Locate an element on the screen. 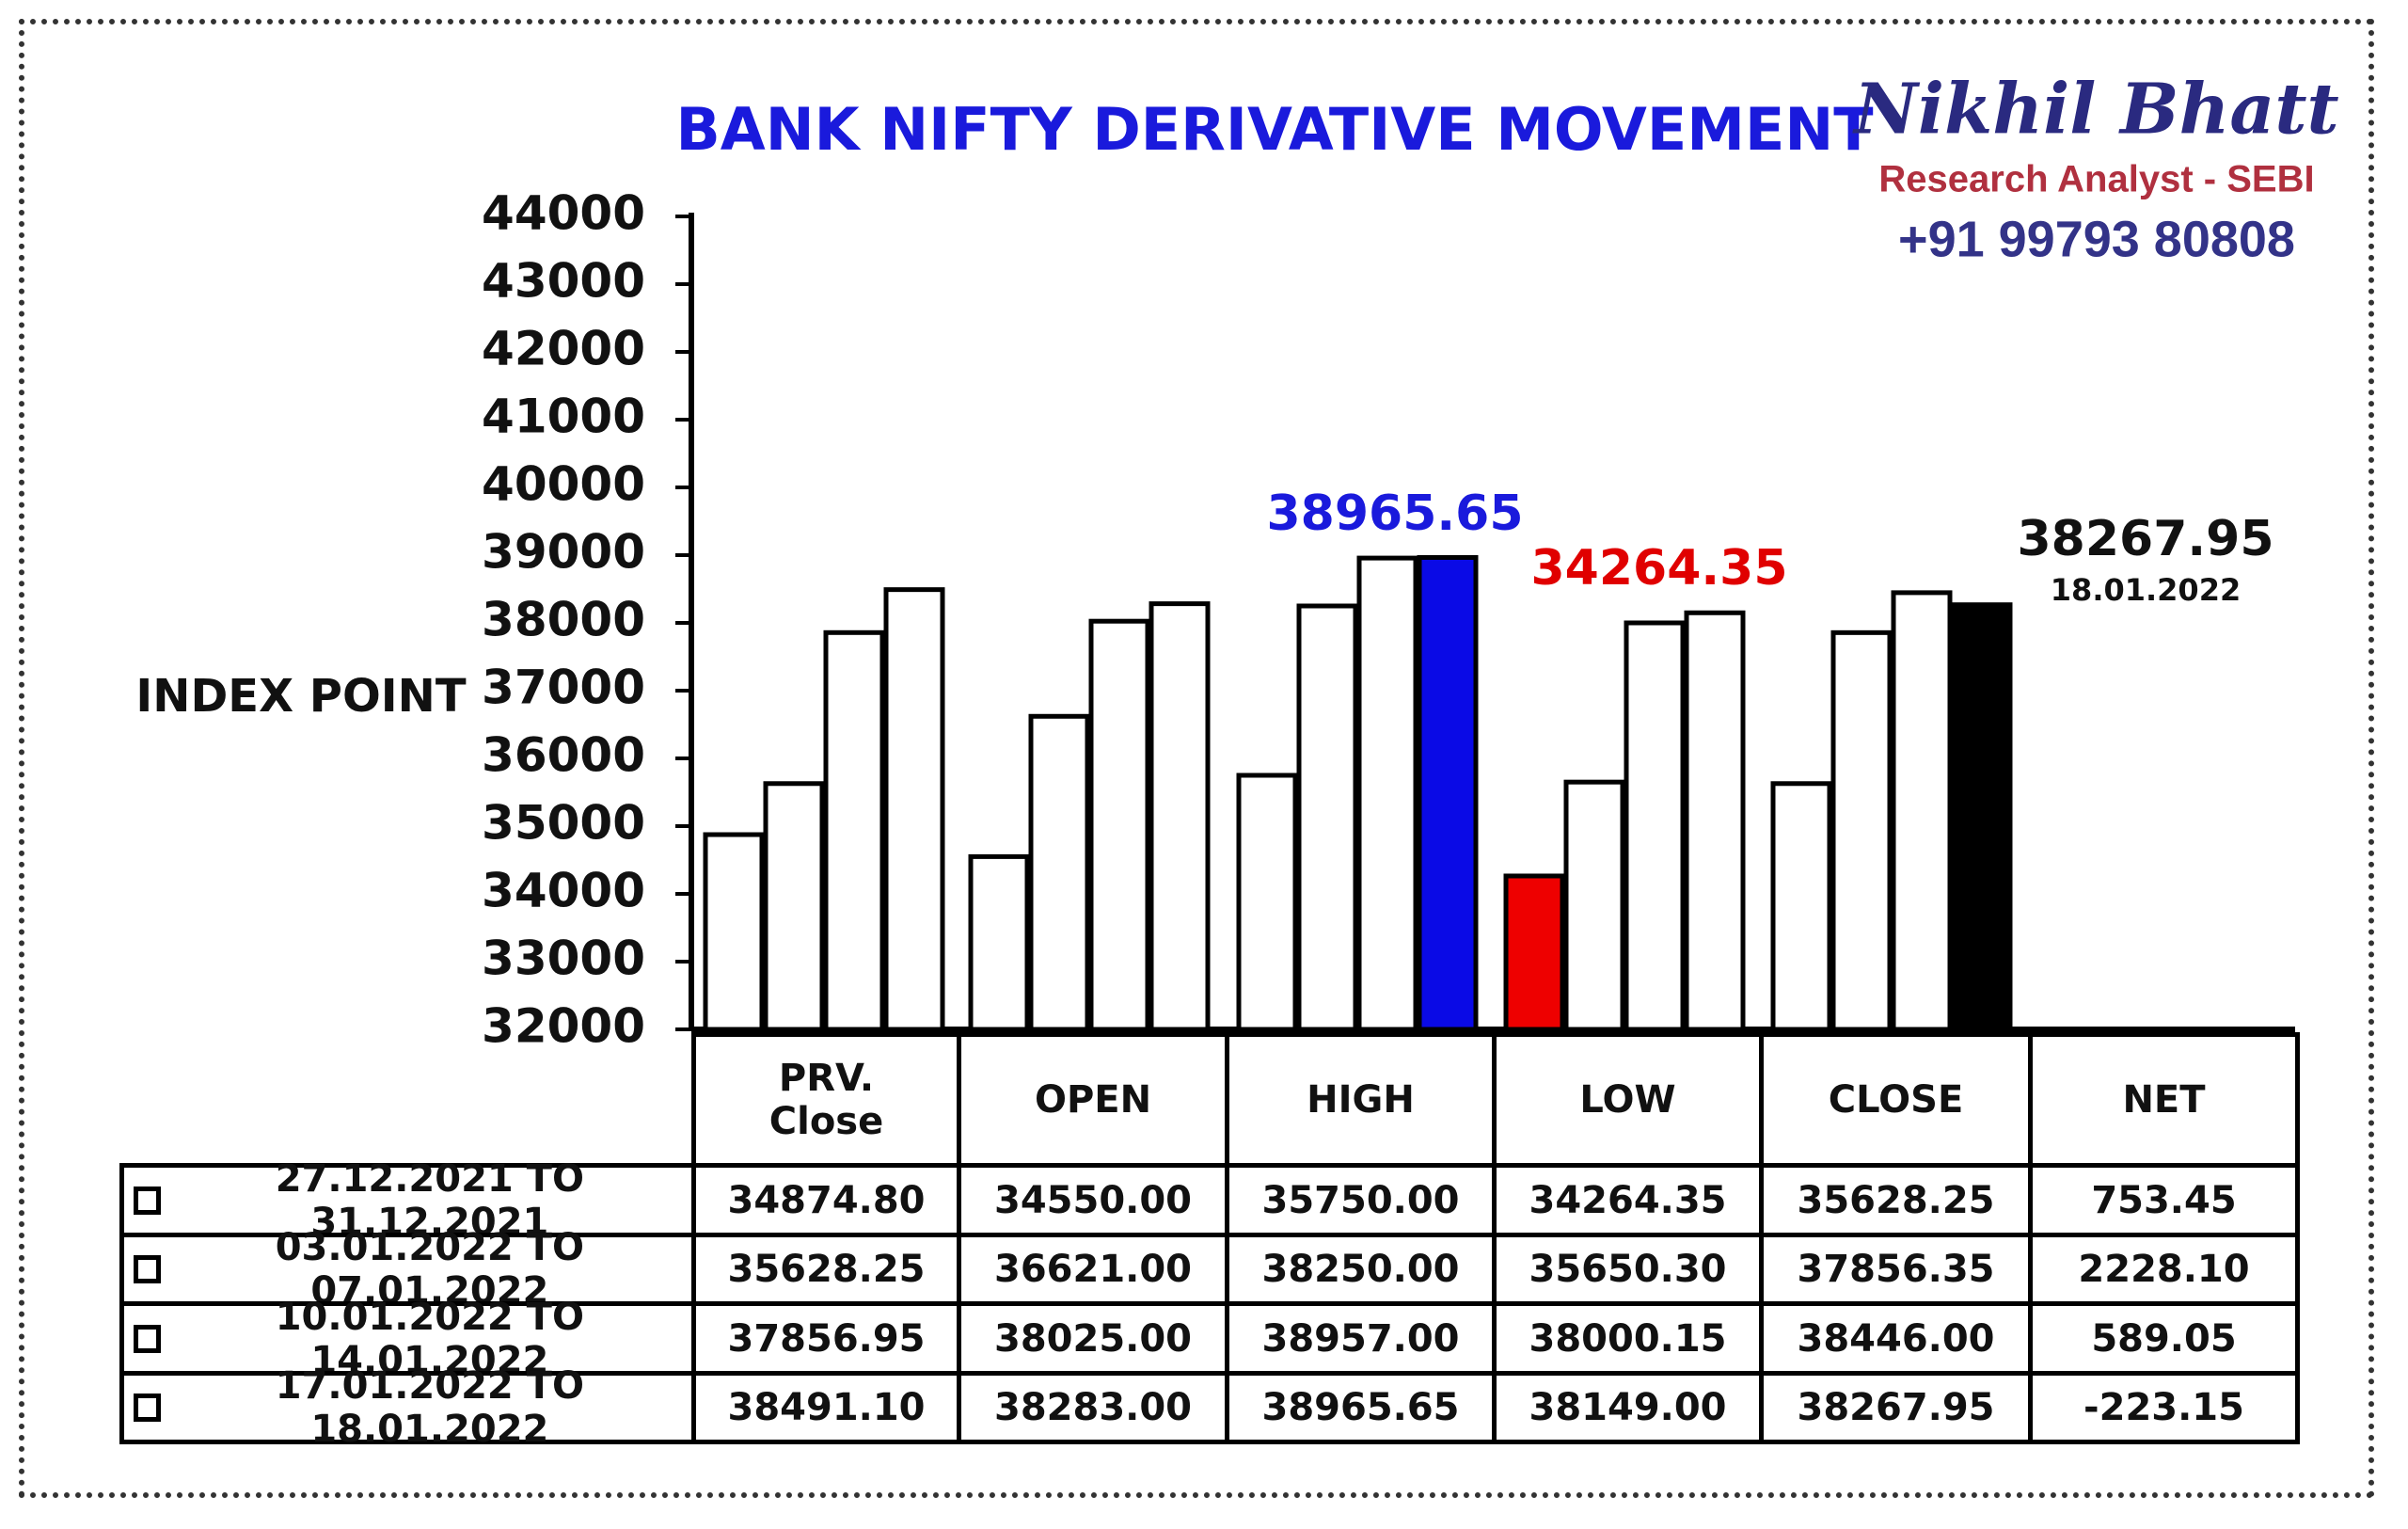 This screenshot has width=2408, height=1529. y-tick-label: 38000 is located at coordinates (564, 620).